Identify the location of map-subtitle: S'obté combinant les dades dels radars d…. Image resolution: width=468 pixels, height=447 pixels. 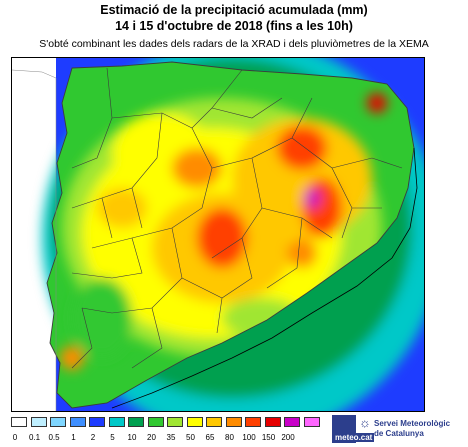
(234, 44).